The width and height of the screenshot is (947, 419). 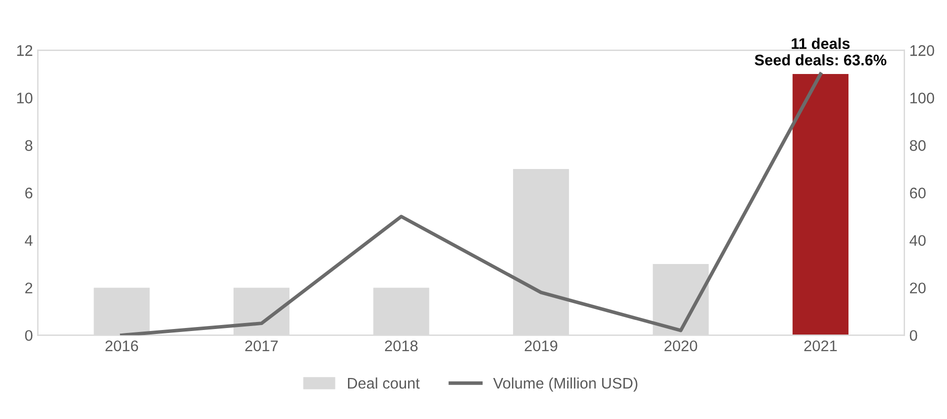 I want to click on y-tick-label: 6, so click(x=28, y=193).